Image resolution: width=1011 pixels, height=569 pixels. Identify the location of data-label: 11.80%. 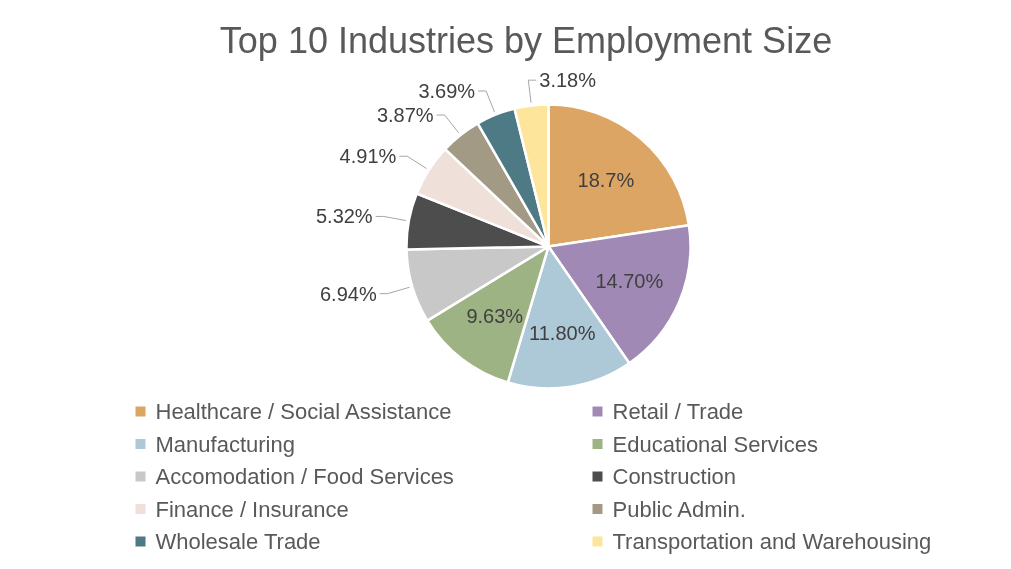
(562, 333).